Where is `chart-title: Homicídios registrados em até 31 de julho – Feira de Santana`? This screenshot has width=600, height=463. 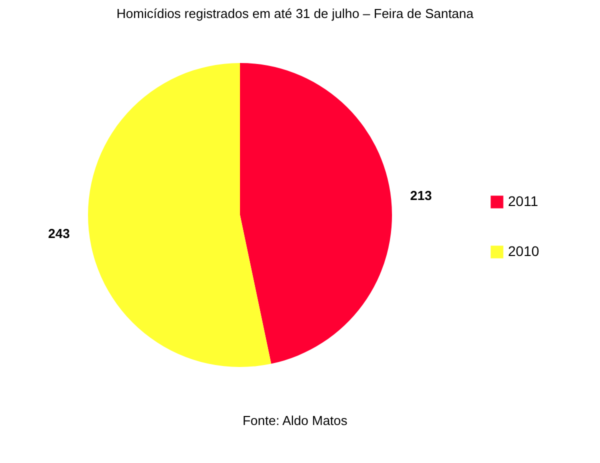
chart-title: Homicídios registrados em até 31 de julho – Feira de Santana is located at coordinates (295, 13).